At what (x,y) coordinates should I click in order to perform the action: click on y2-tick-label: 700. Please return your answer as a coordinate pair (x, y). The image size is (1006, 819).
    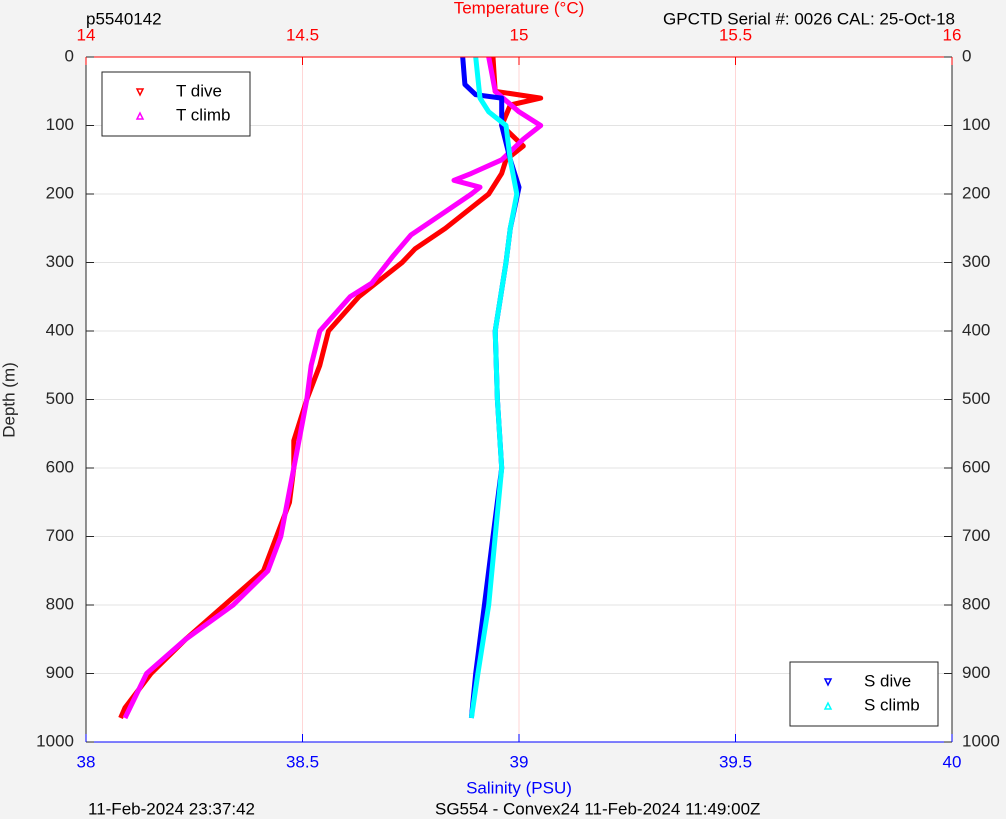
    Looking at the image, I should click on (976, 535).